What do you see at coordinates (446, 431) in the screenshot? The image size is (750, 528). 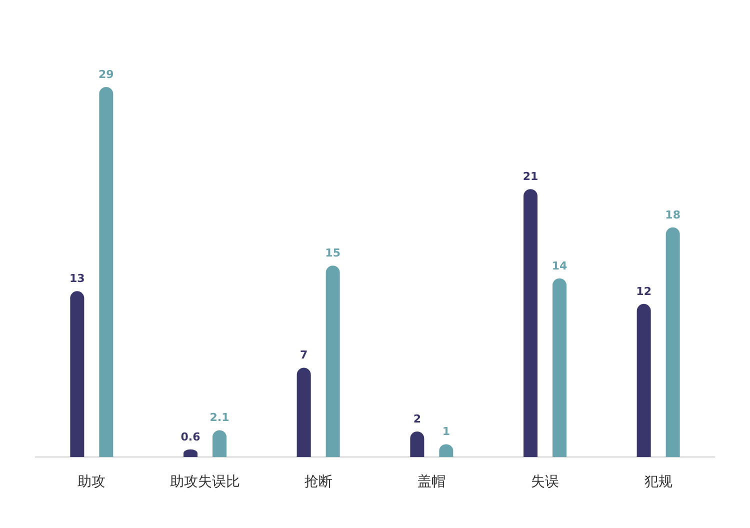 I see `data-label: 1` at bounding box center [446, 431].